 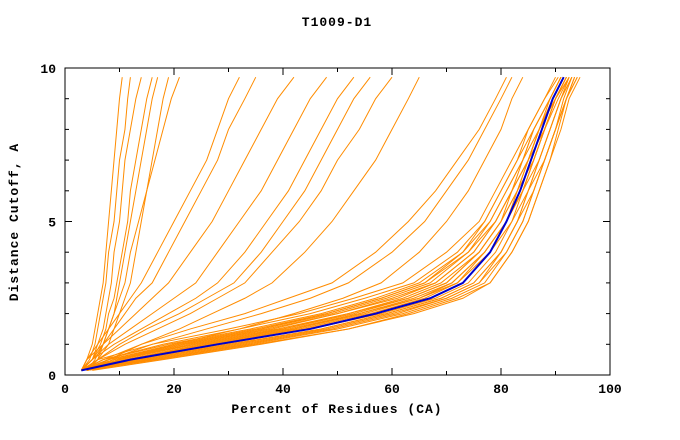 What do you see at coordinates (174, 389) in the screenshot?
I see `x-tick-label: 20` at bounding box center [174, 389].